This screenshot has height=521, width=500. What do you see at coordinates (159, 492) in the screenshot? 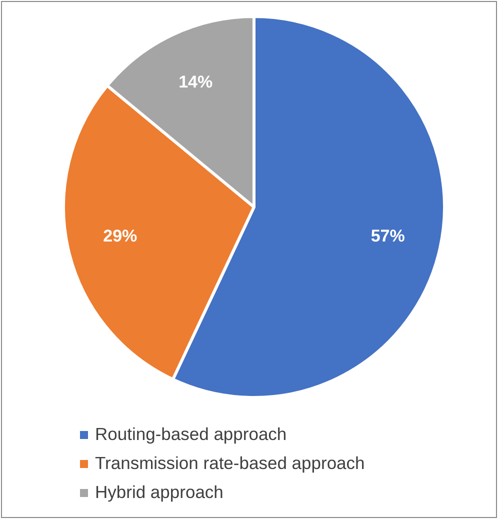
I see `legend-label: Hybrid approach` at bounding box center [159, 492].